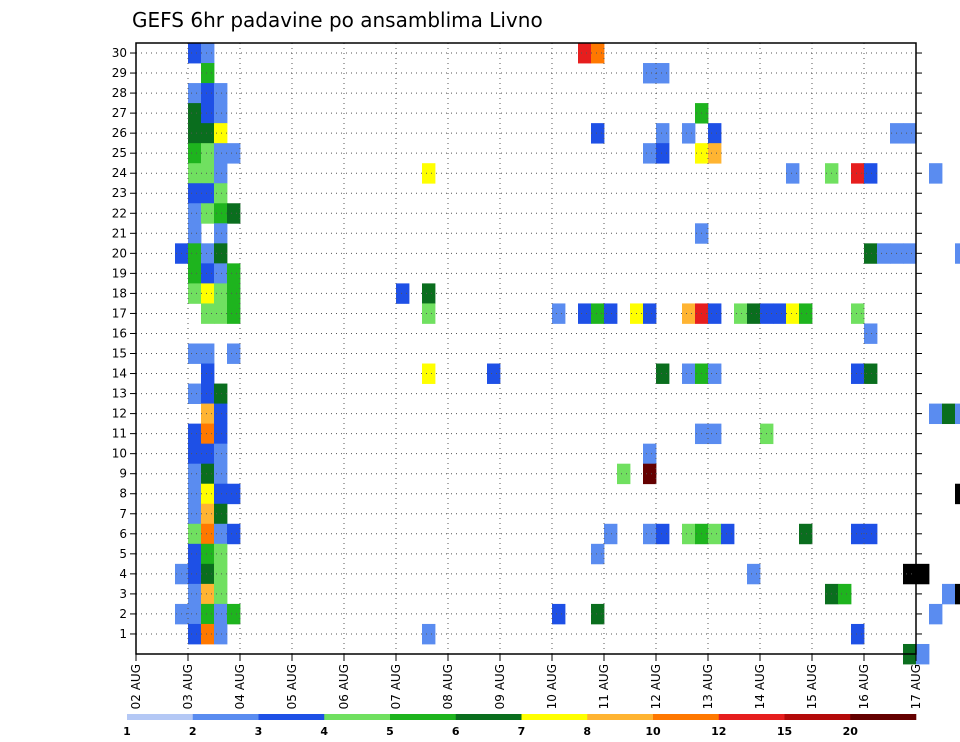 Image resolution: width=960 pixels, height=742 pixels. What do you see at coordinates (119, 454) in the screenshot?
I see `y-tick-label: 10` at bounding box center [119, 454].